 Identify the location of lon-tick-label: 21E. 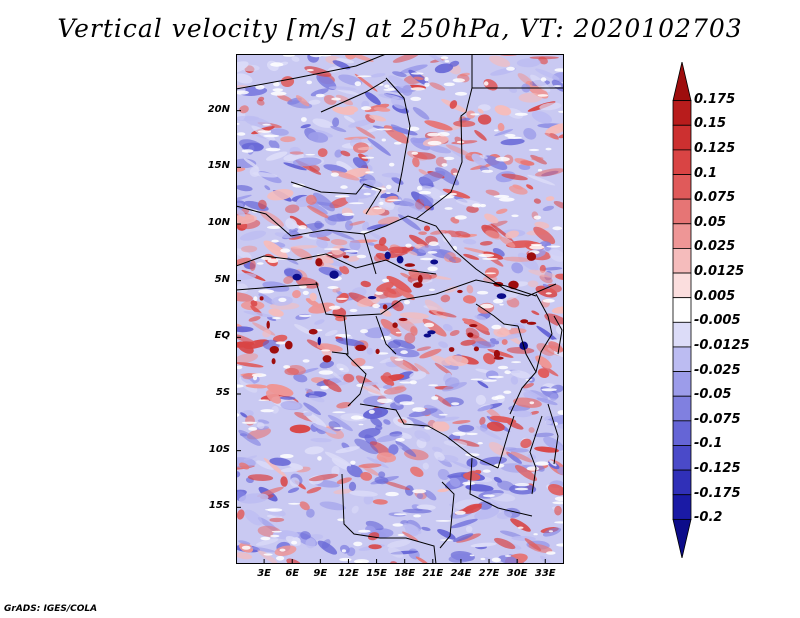
(433, 573).